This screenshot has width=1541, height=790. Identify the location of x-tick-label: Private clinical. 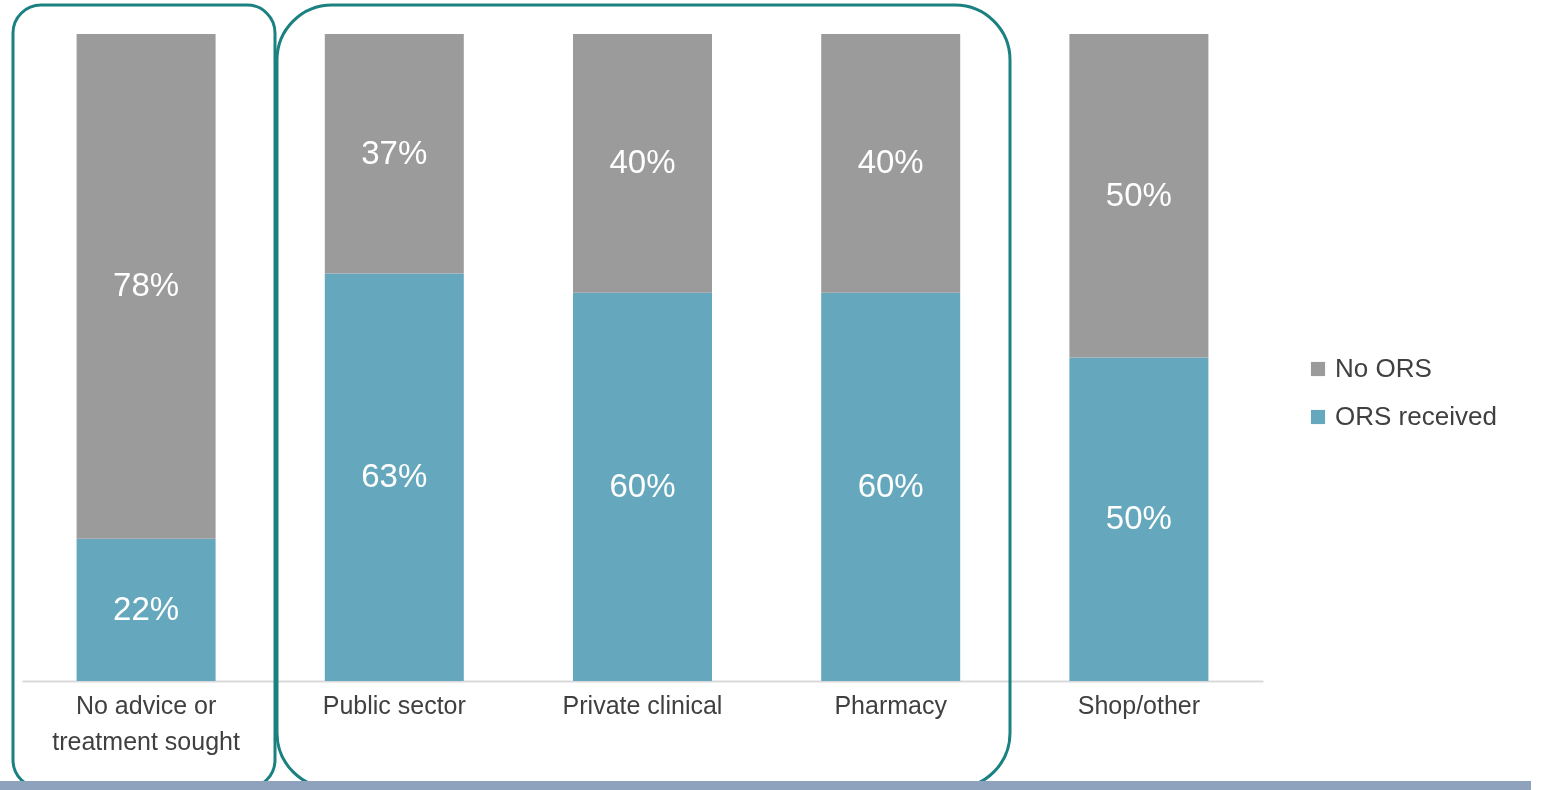
(642, 704).